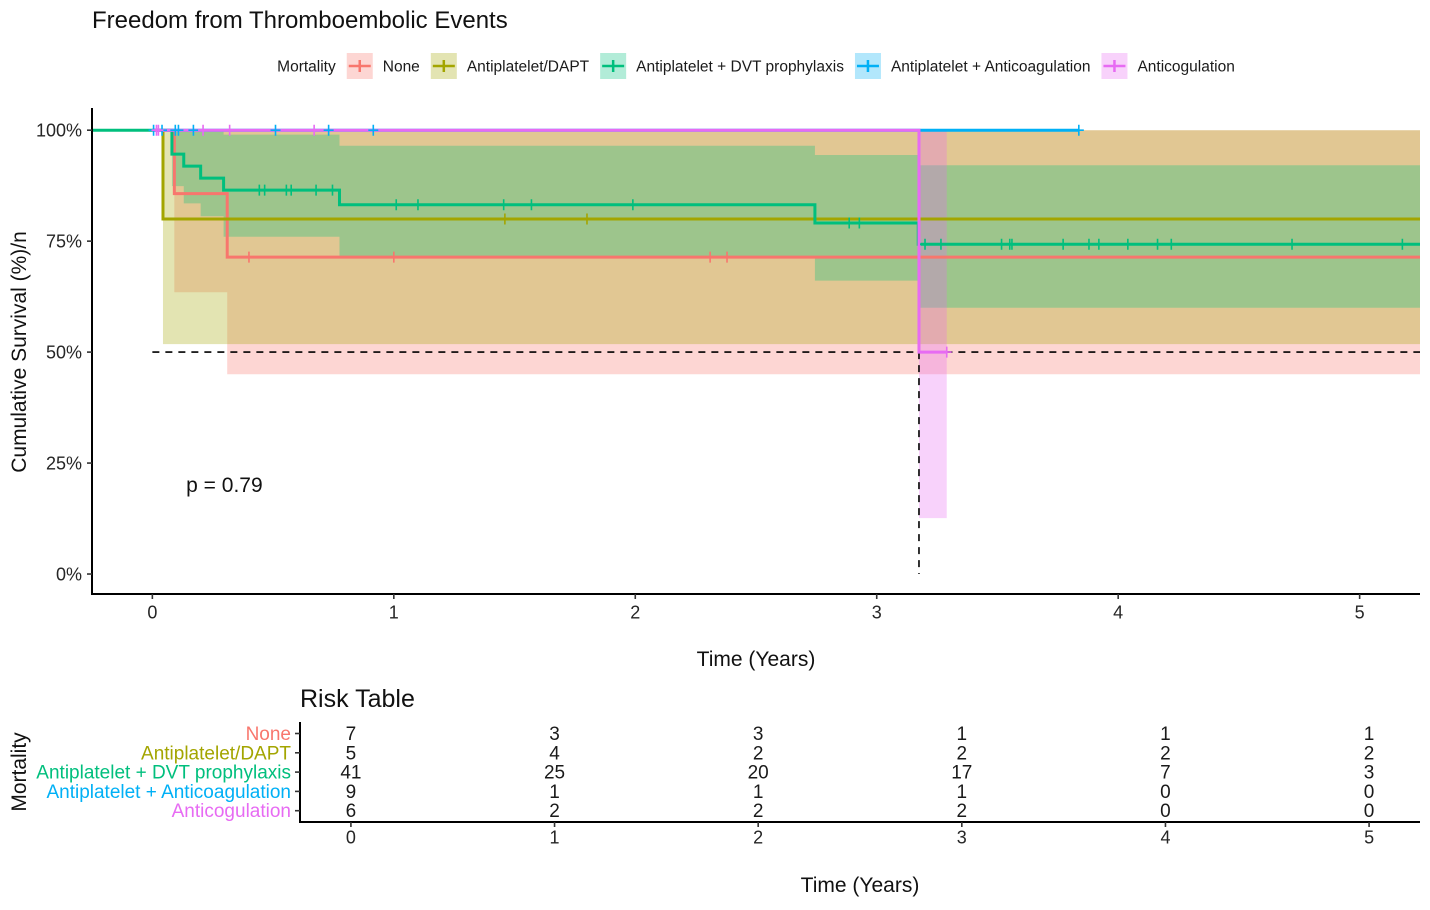 This screenshot has width=1430, height=910. Describe the element at coordinates (152, 613) in the screenshot. I see `x-tick-label: 0` at that location.